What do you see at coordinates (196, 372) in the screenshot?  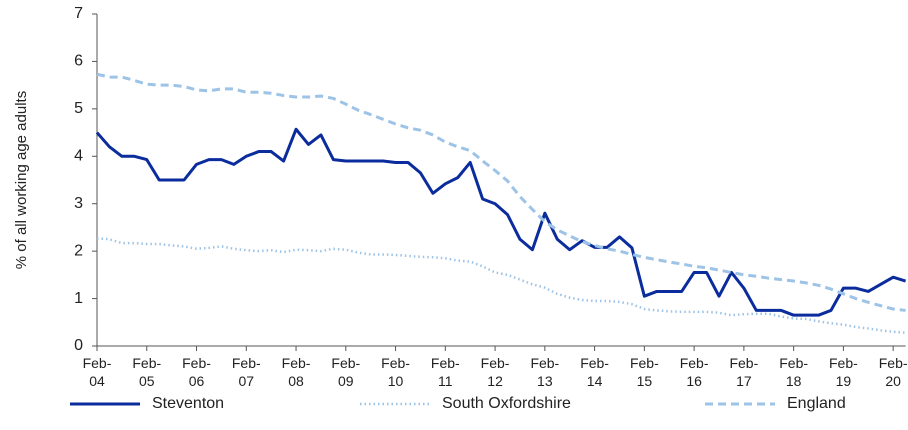 I see `x-tick-label: Feb-06` at bounding box center [196, 372].